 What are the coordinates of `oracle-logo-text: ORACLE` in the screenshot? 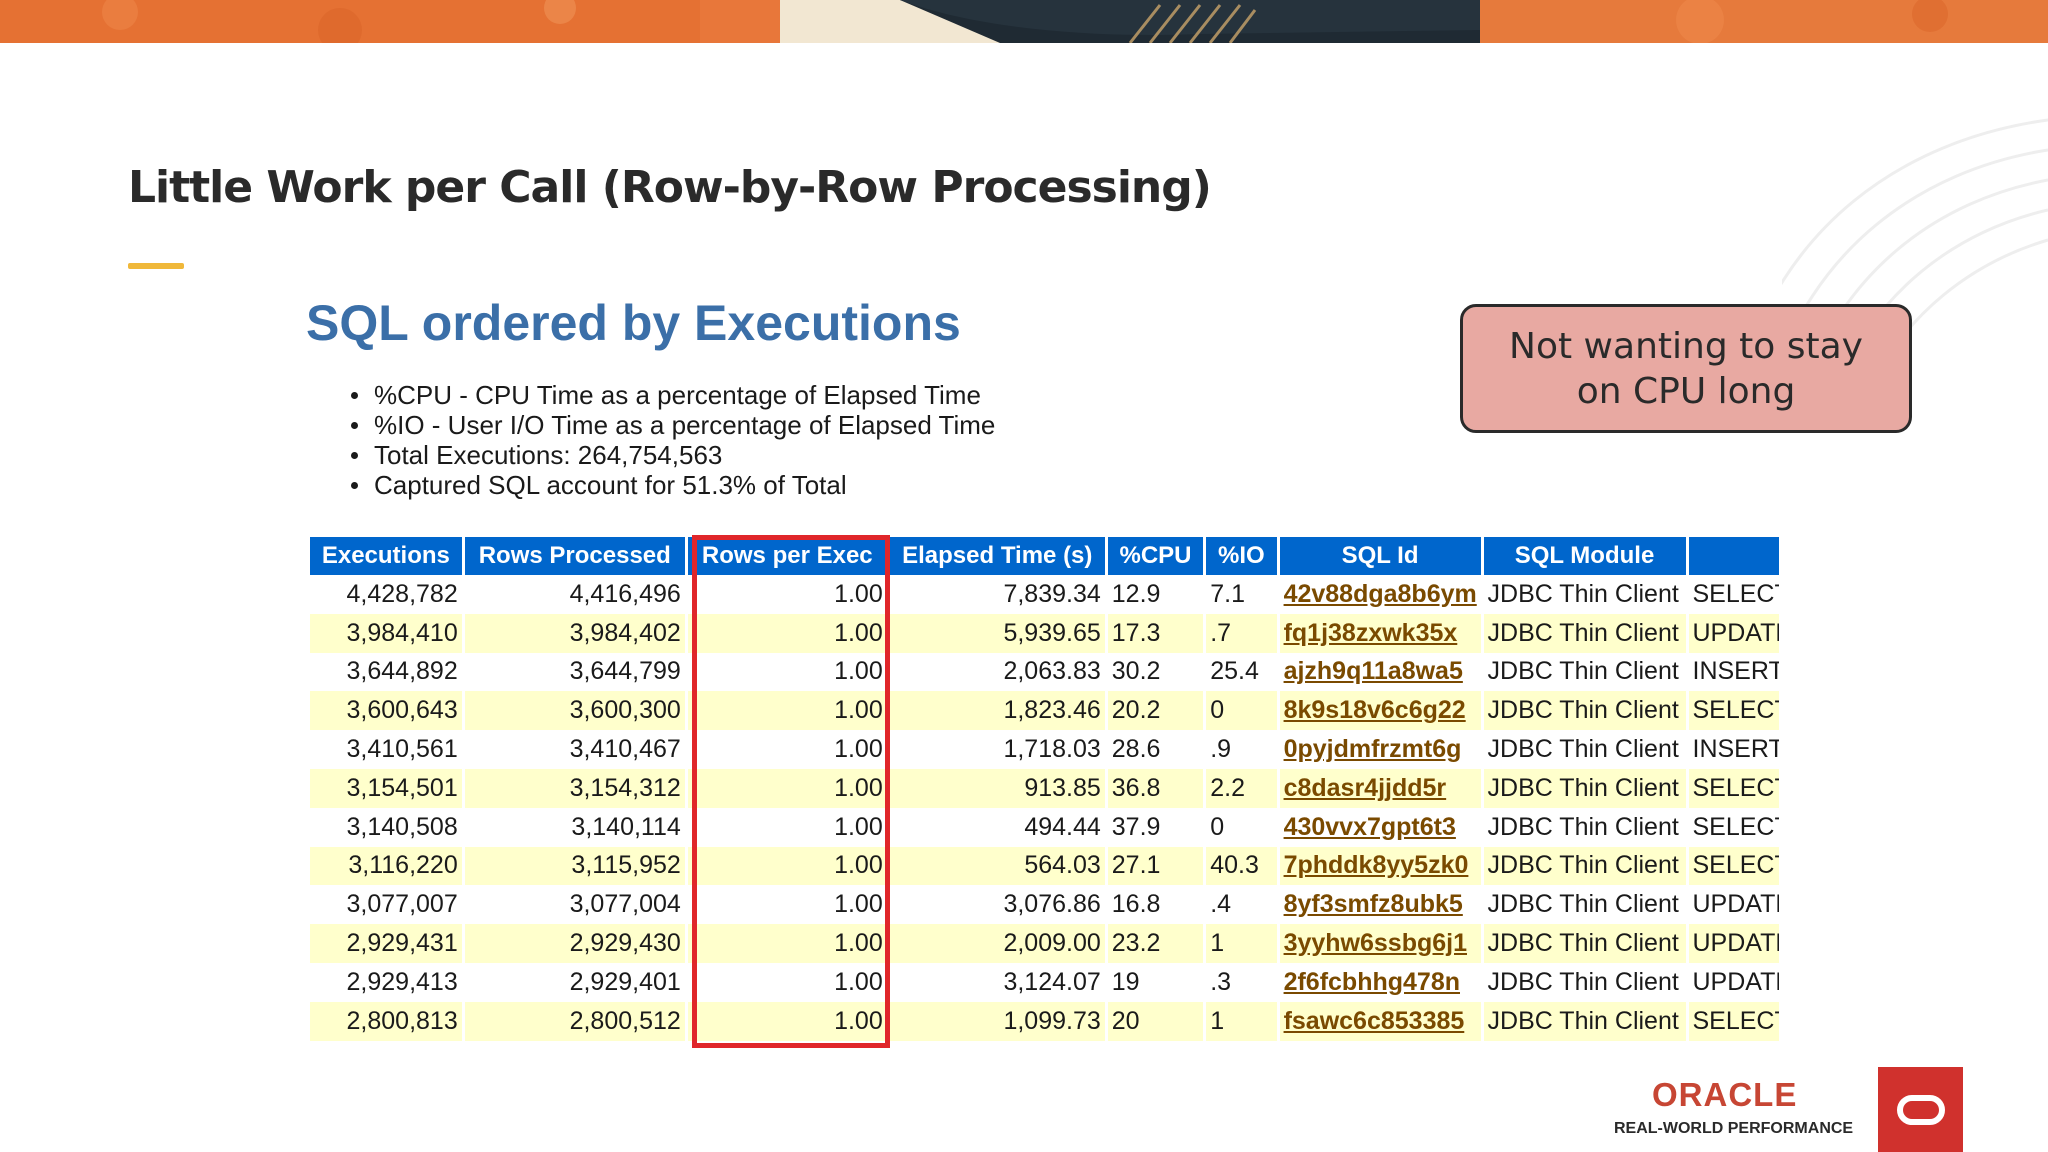 It's located at (1725, 1094).